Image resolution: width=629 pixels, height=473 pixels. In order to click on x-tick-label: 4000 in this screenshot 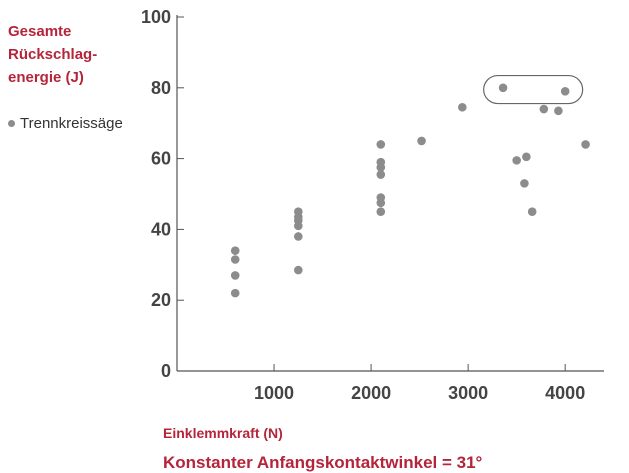, I will do `click(565, 393)`.